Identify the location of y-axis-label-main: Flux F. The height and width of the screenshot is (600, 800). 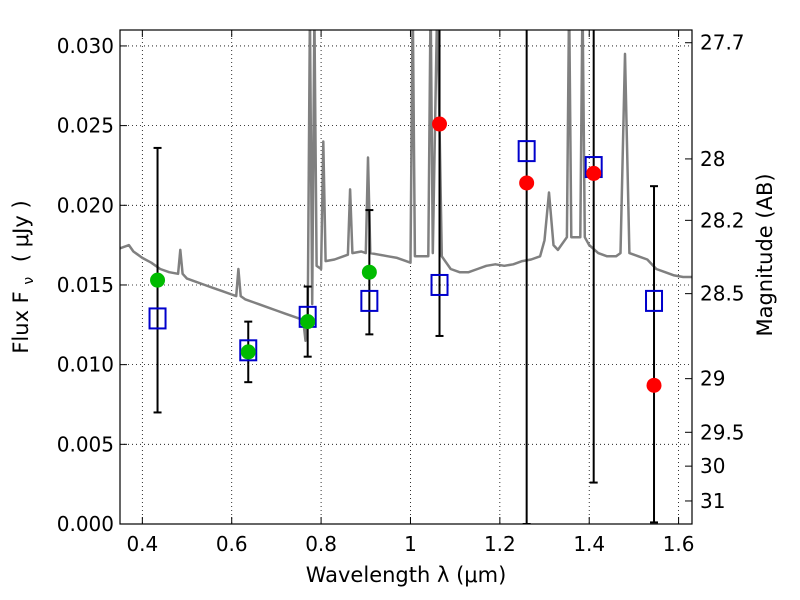
(21, 322).